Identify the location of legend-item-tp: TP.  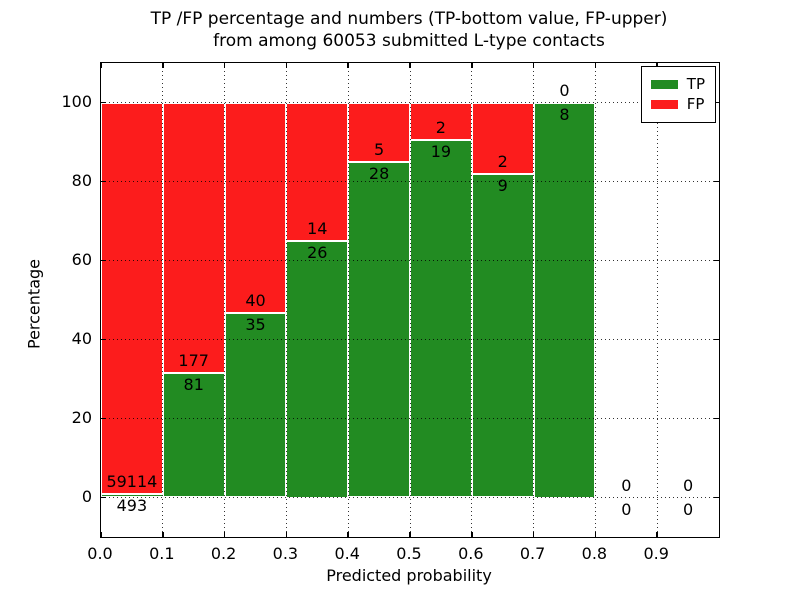
(677, 84).